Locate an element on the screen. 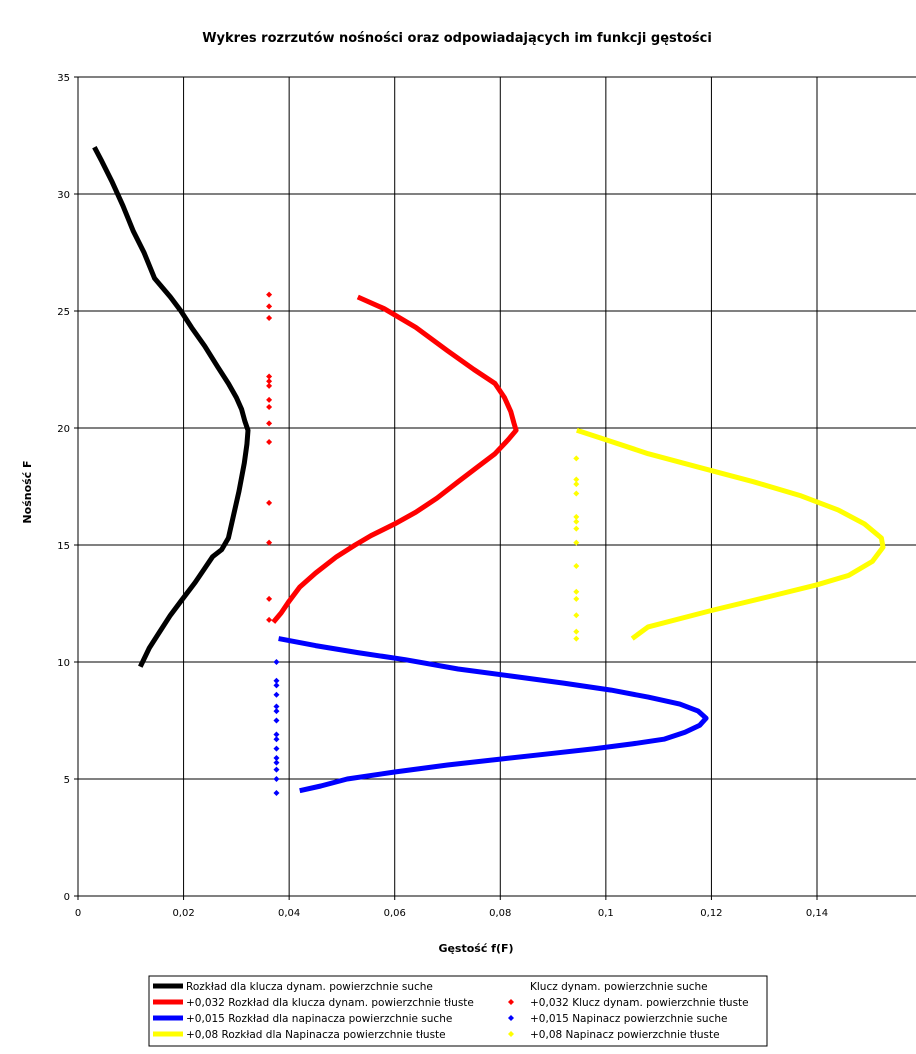  legend-box is located at coordinates (458, 1011).